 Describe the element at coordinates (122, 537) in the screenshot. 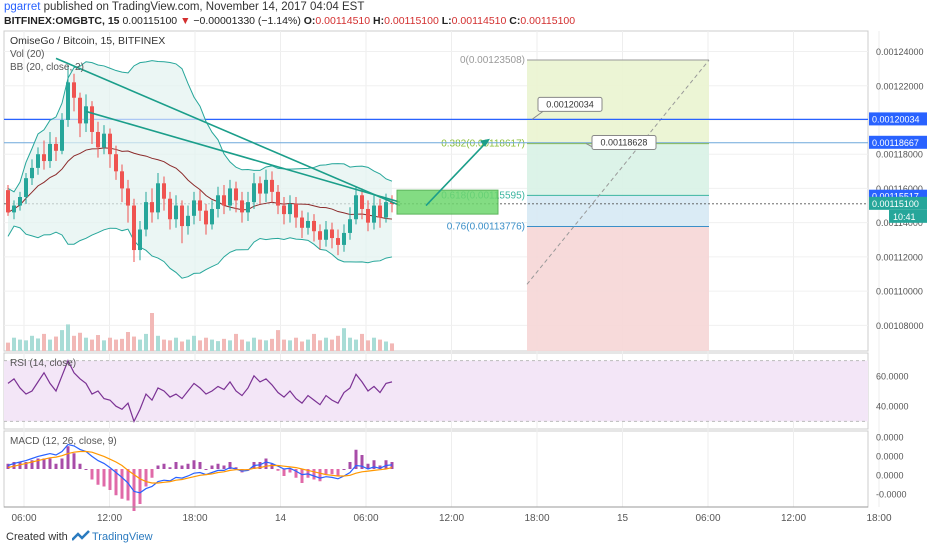

I see `tradingview-link: TradingView` at that location.